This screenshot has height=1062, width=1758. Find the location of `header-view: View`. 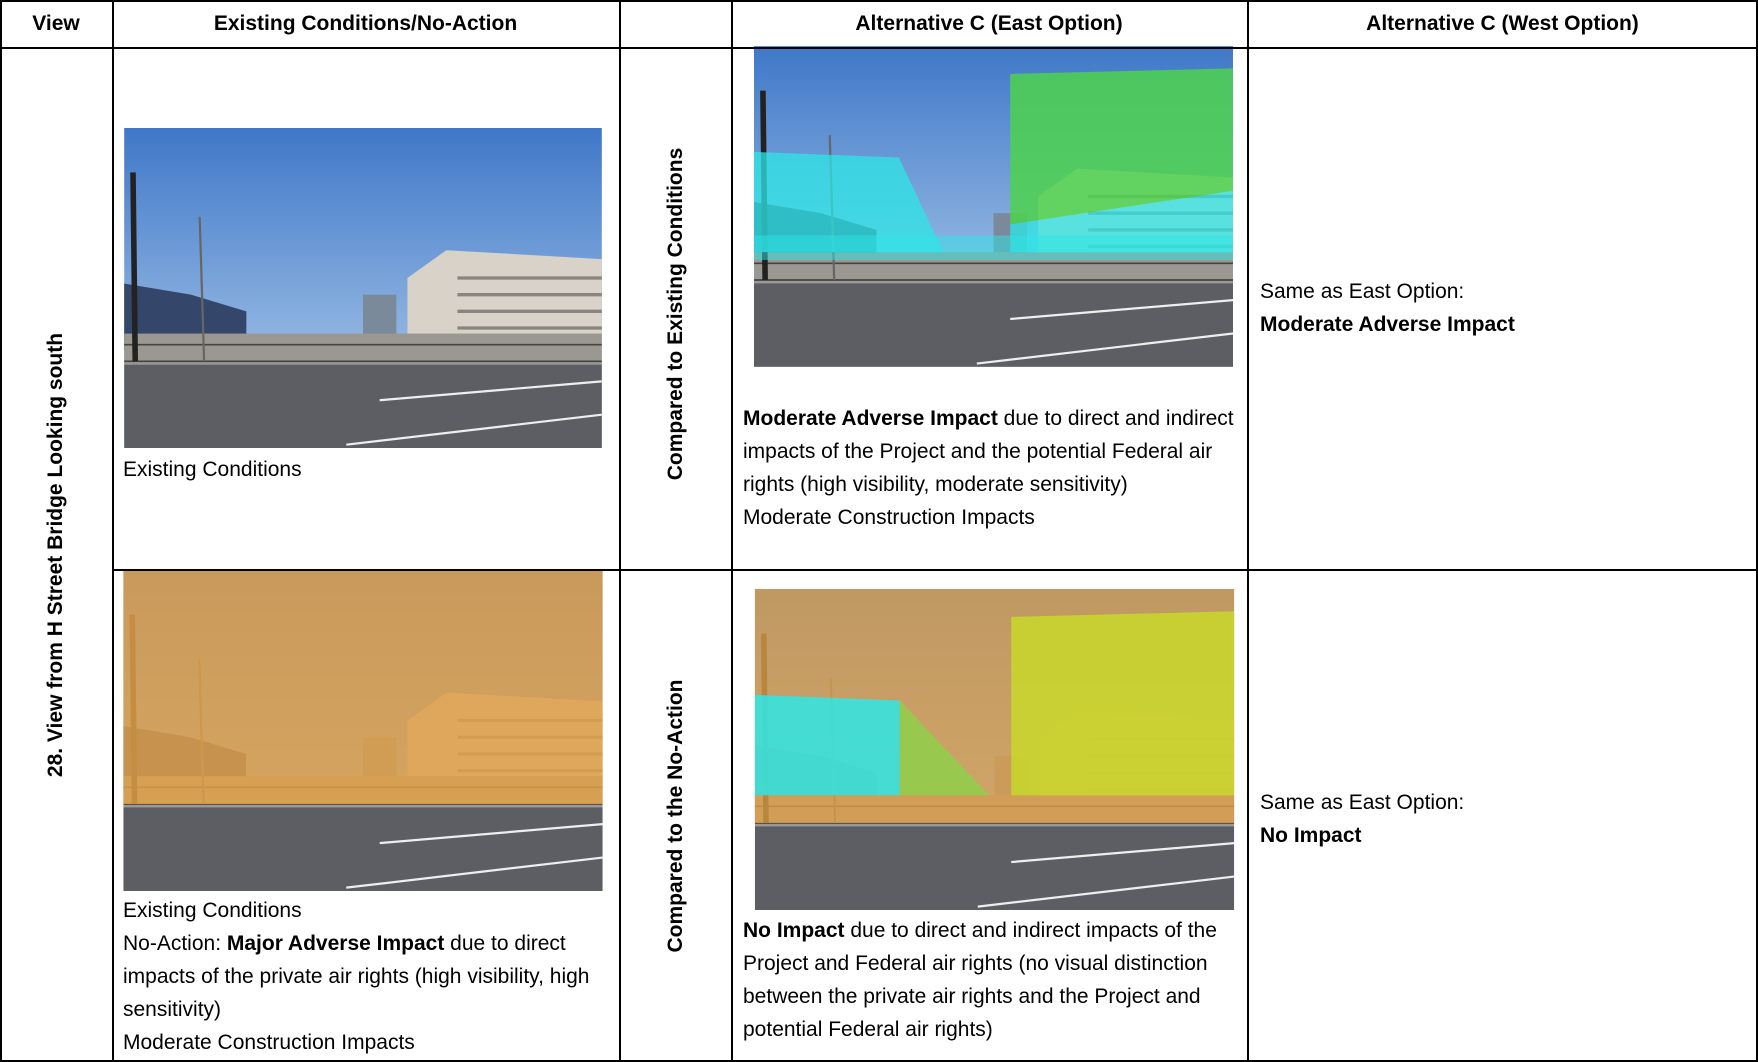

header-view: View is located at coordinates (56, 23).